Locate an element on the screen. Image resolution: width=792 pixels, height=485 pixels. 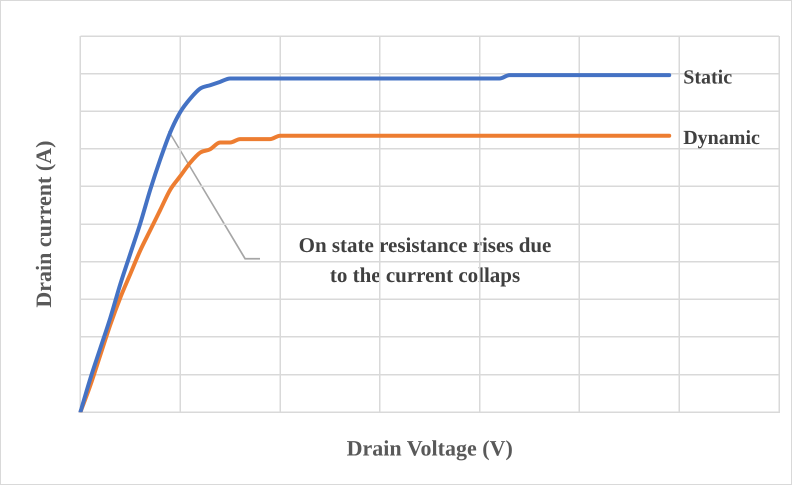
series-label: Static is located at coordinates (707, 77).